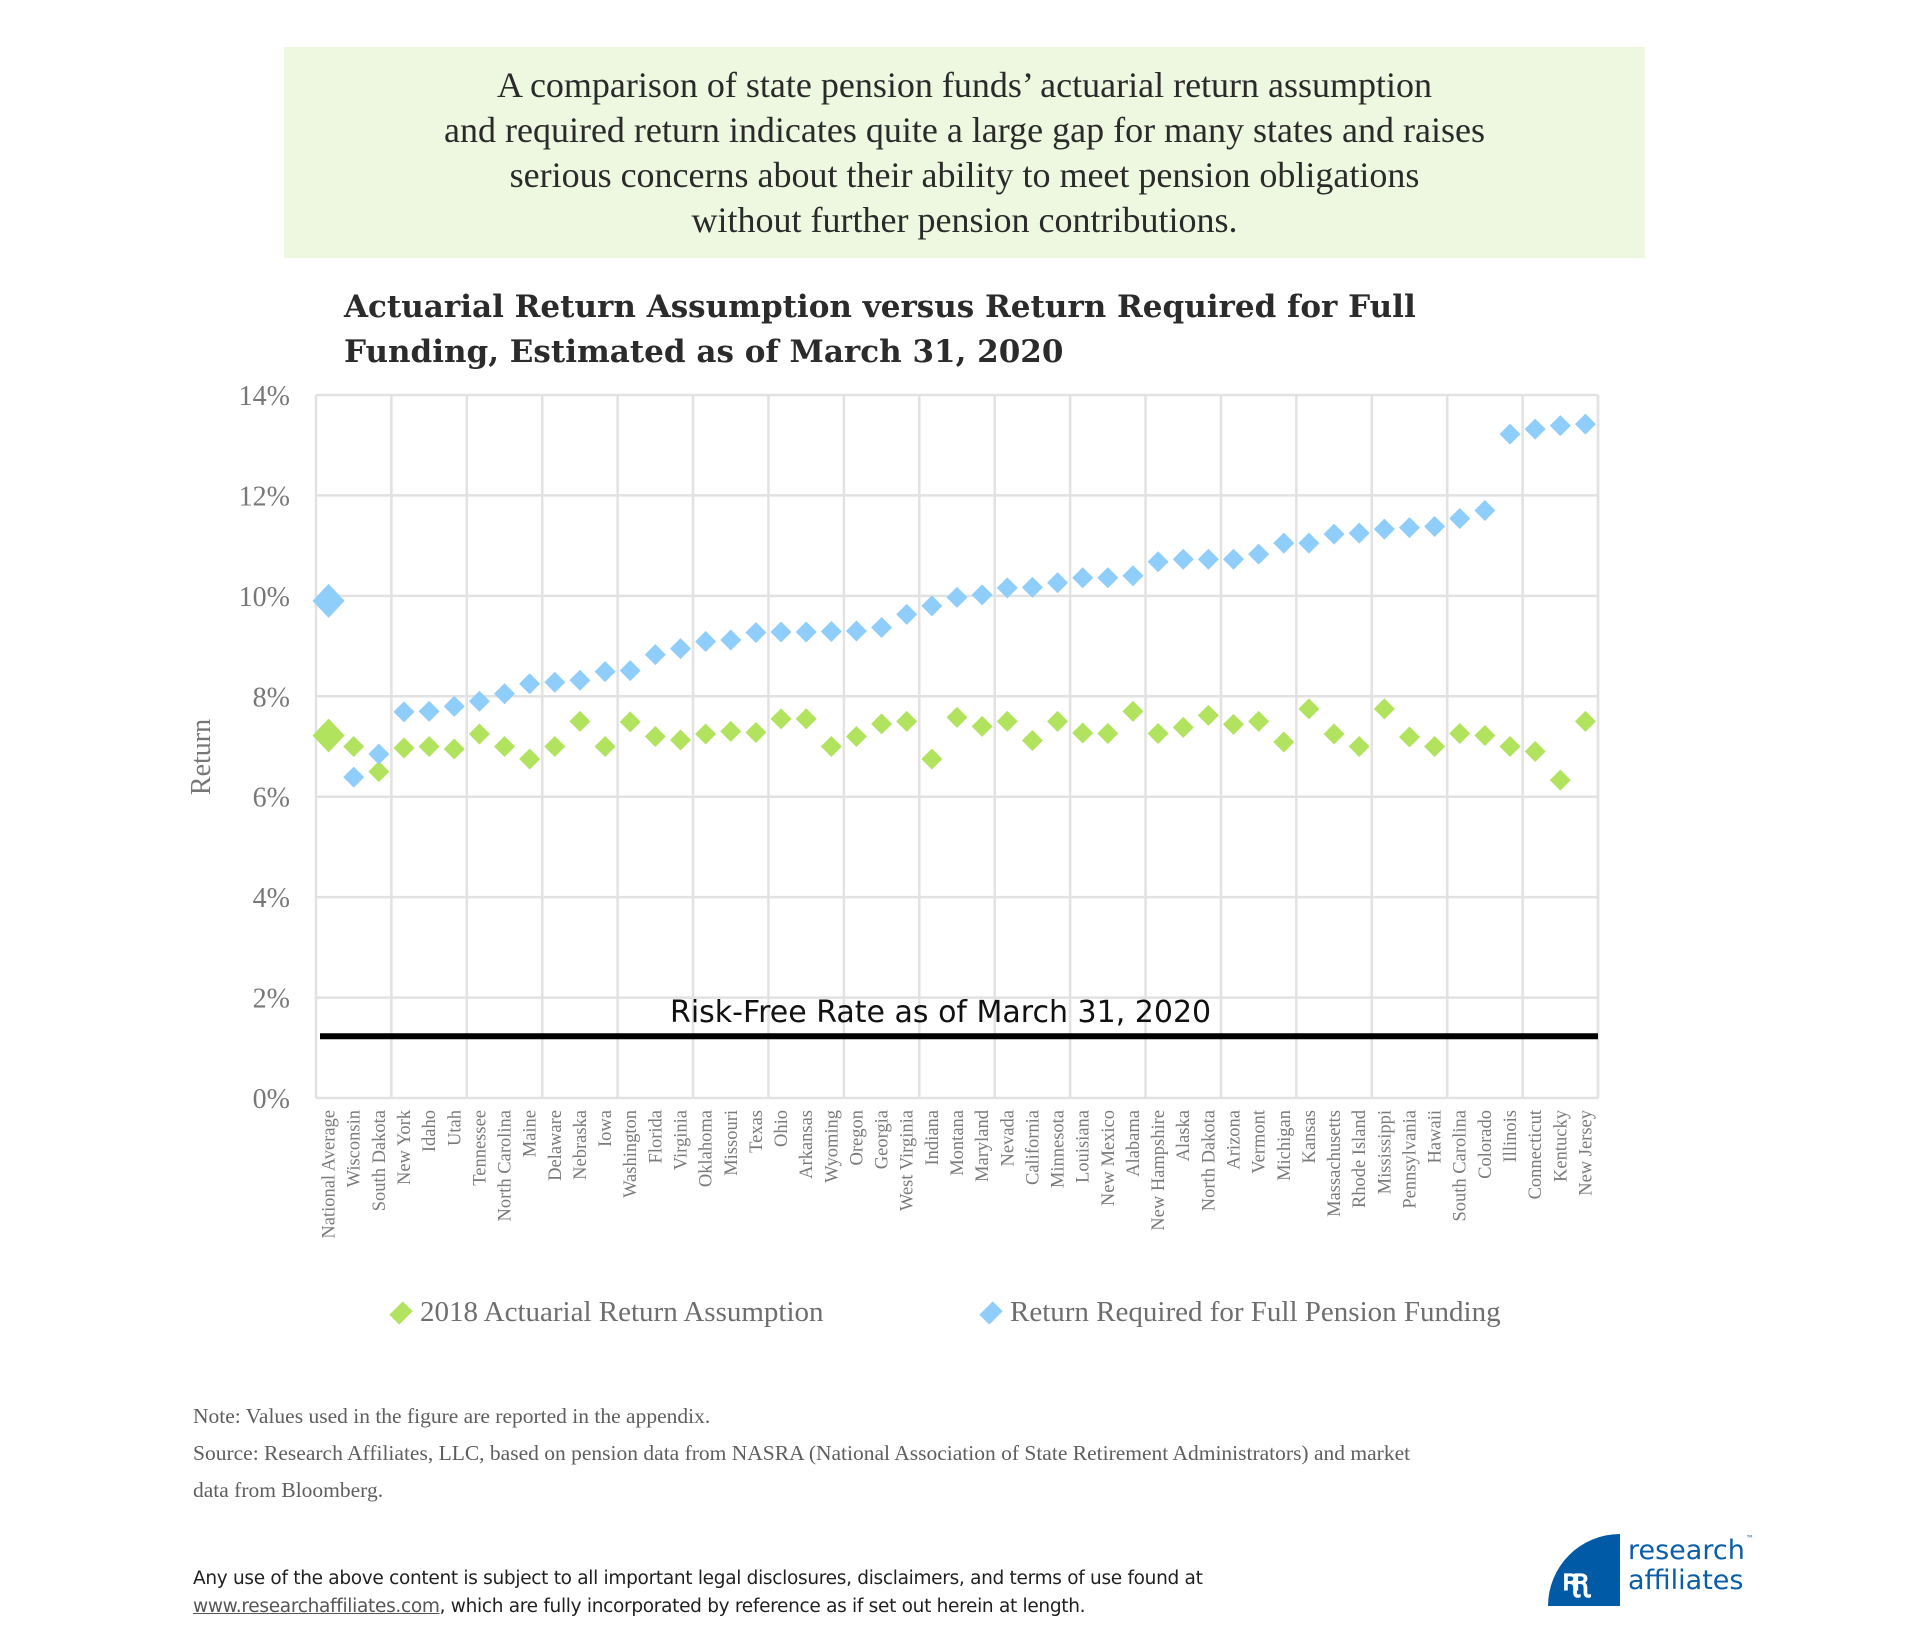 The width and height of the screenshot is (1920, 1635). What do you see at coordinates (1033, 1147) in the screenshot?
I see `x-tick-label: California` at bounding box center [1033, 1147].